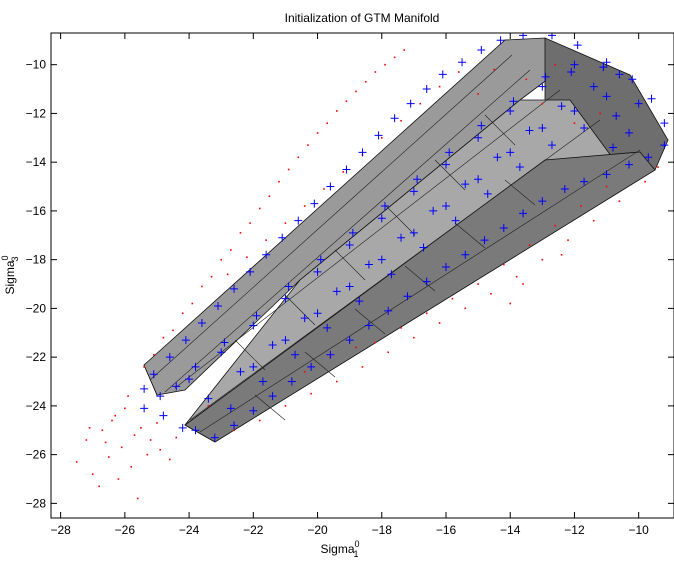 The width and height of the screenshot is (674, 562). Describe the element at coordinates (446, 530) in the screenshot. I see `x-tick-label: −16` at that location.